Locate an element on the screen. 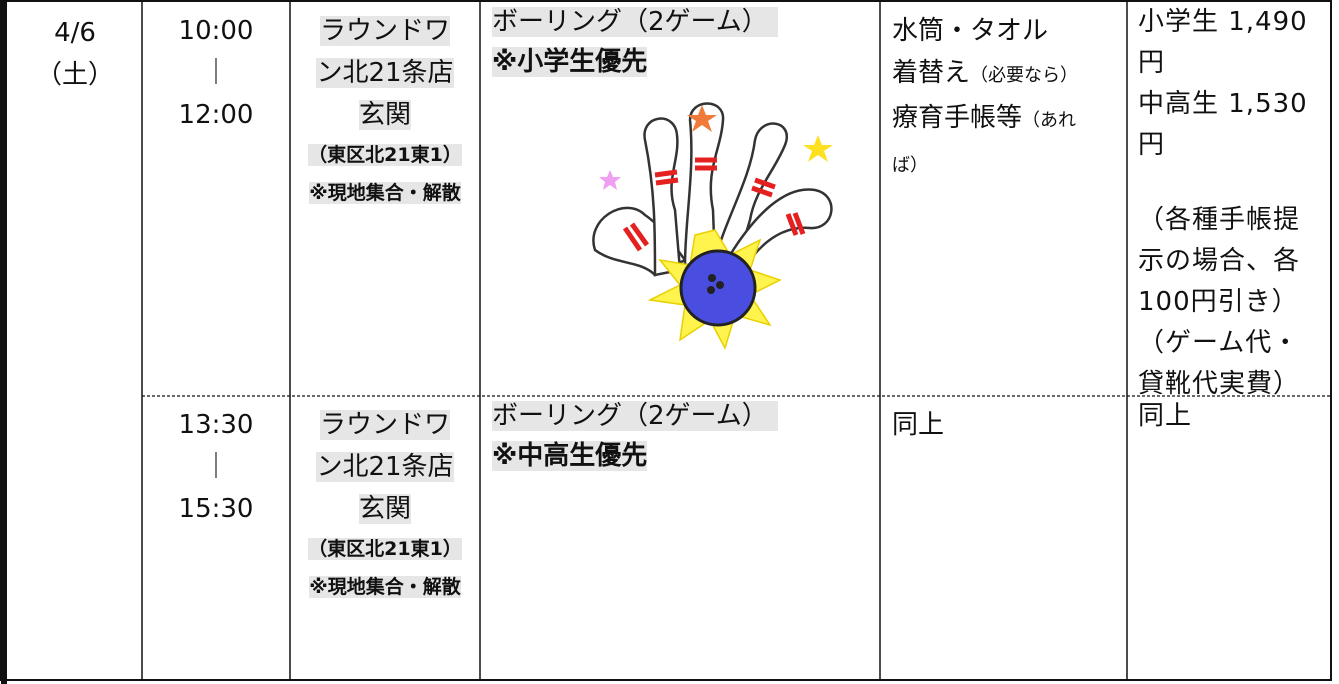 The width and height of the screenshot is (1339, 684). date-day: 4/6 is located at coordinates (75, 33).